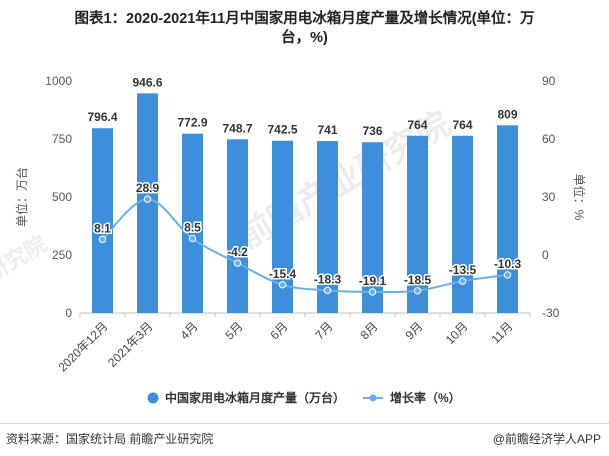  What do you see at coordinates (25, 258) in the screenshot?
I see `watermark-text-left: 研究院` at bounding box center [25, 258].